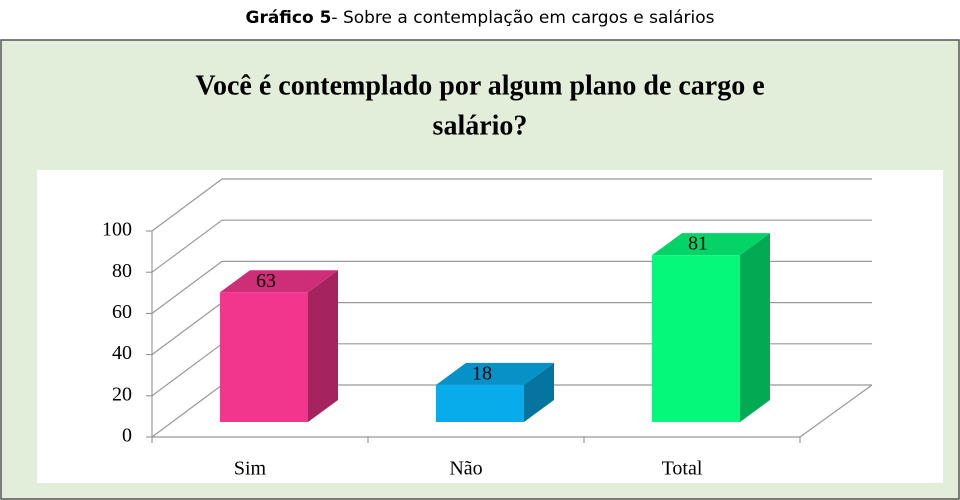 The width and height of the screenshot is (960, 500). Describe the element at coordinates (122, 271) in the screenshot. I see `y-tick-label: 80` at that location.